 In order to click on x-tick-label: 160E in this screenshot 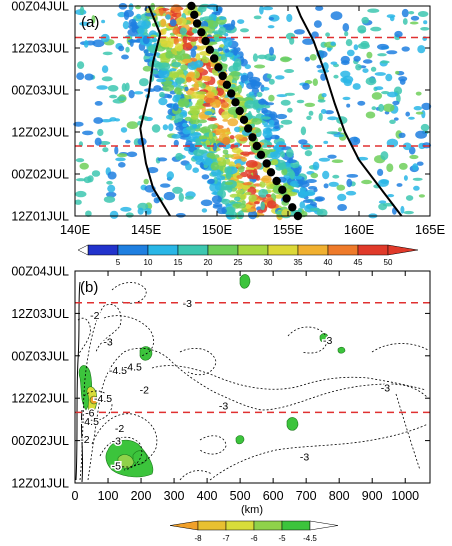, I will do `click(359, 229)`.